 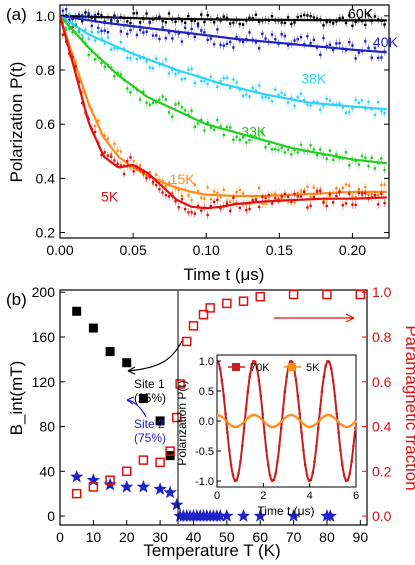 I want to click on inset-xtick-label: 0, so click(x=217, y=496).